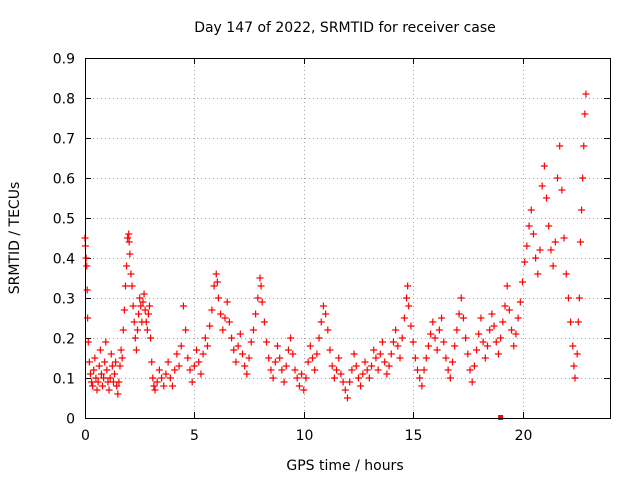 The width and height of the screenshot is (640, 480). What do you see at coordinates (64, 300) in the screenshot?
I see `y-tick-label: 0.3` at bounding box center [64, 300].